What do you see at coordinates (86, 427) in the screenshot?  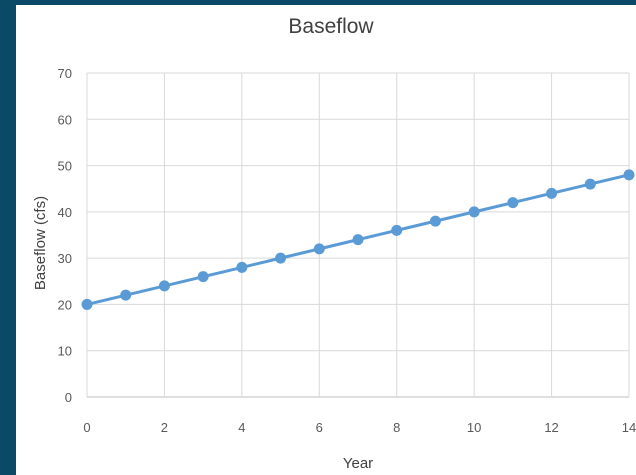 I see `x-tick-label: 0` at bounding box center [86, 427].